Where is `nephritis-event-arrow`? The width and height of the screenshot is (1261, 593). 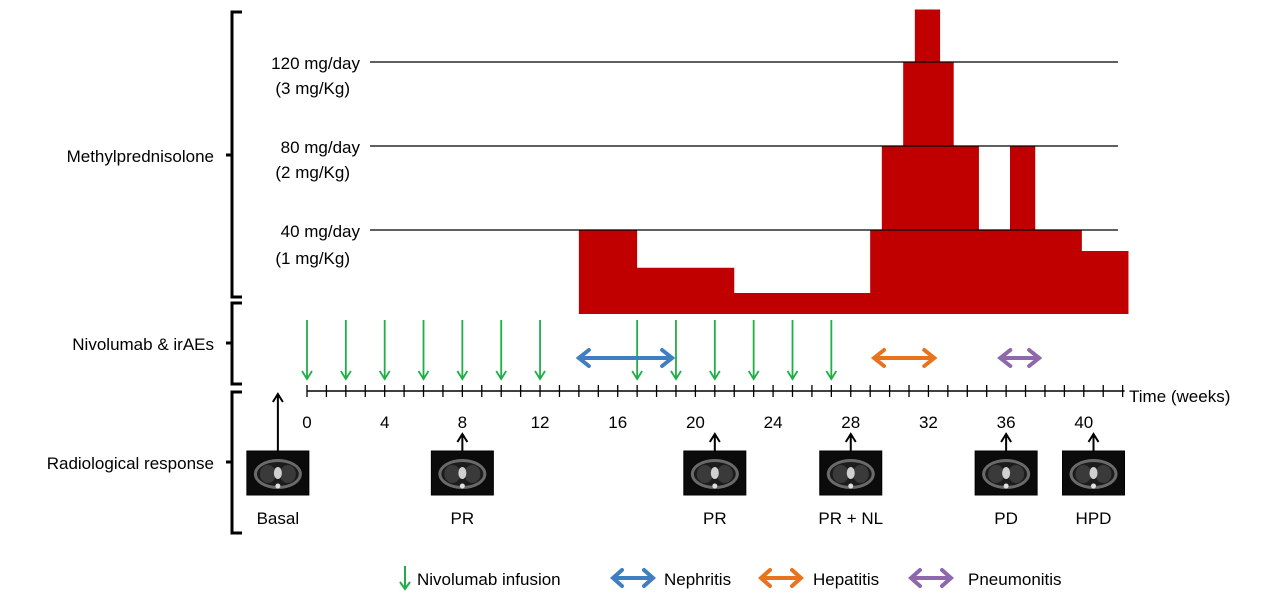 nephritis-event-arrow is located at coordinates (625, 358).